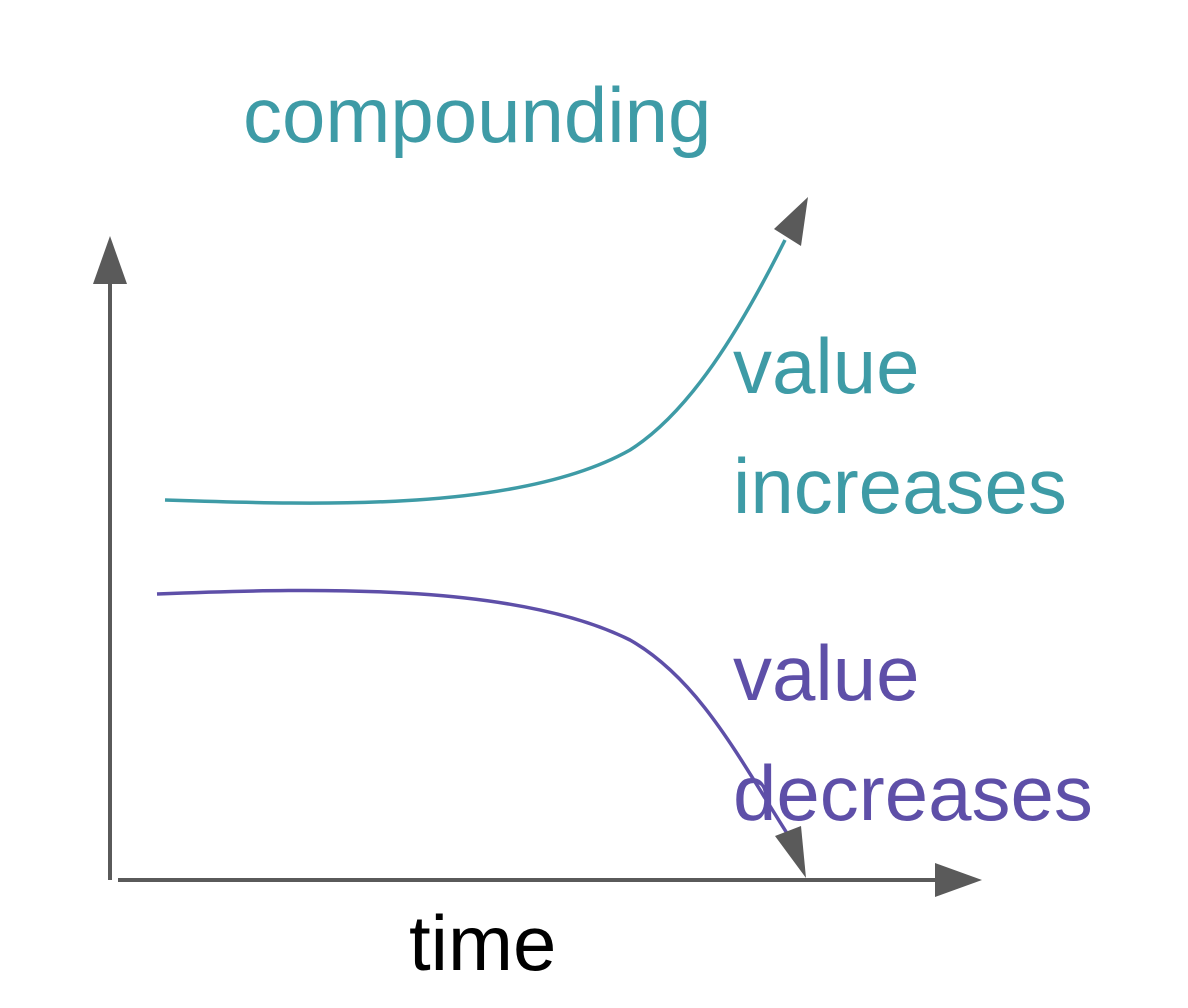 The width and height of the screenshot is (1188, 1008). I want to click on increase-curve-arrowhead, so click(791, 221).